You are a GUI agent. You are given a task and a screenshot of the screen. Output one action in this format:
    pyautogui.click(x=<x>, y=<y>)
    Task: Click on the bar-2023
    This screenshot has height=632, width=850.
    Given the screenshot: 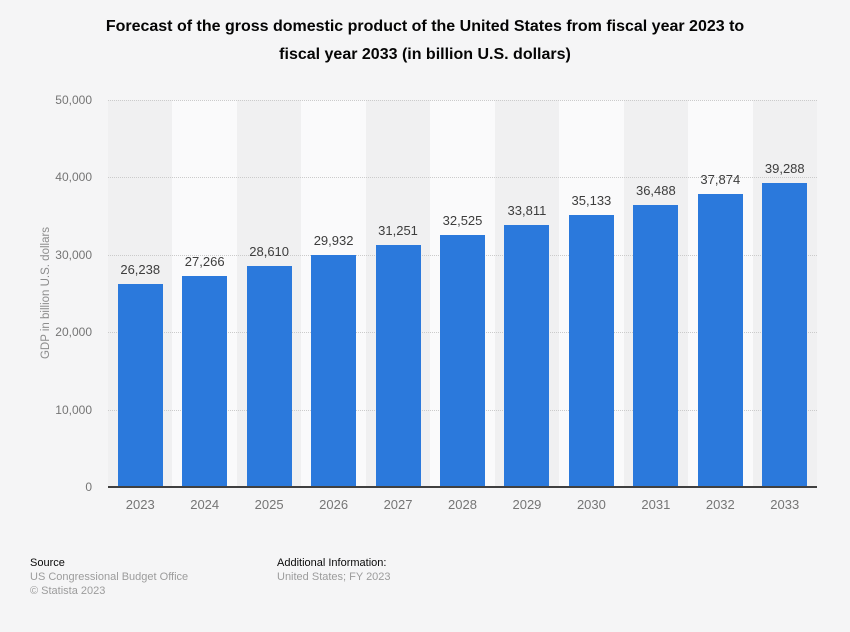 What is the action you would take?
    pyautogui.click(x=140, y=385)
    